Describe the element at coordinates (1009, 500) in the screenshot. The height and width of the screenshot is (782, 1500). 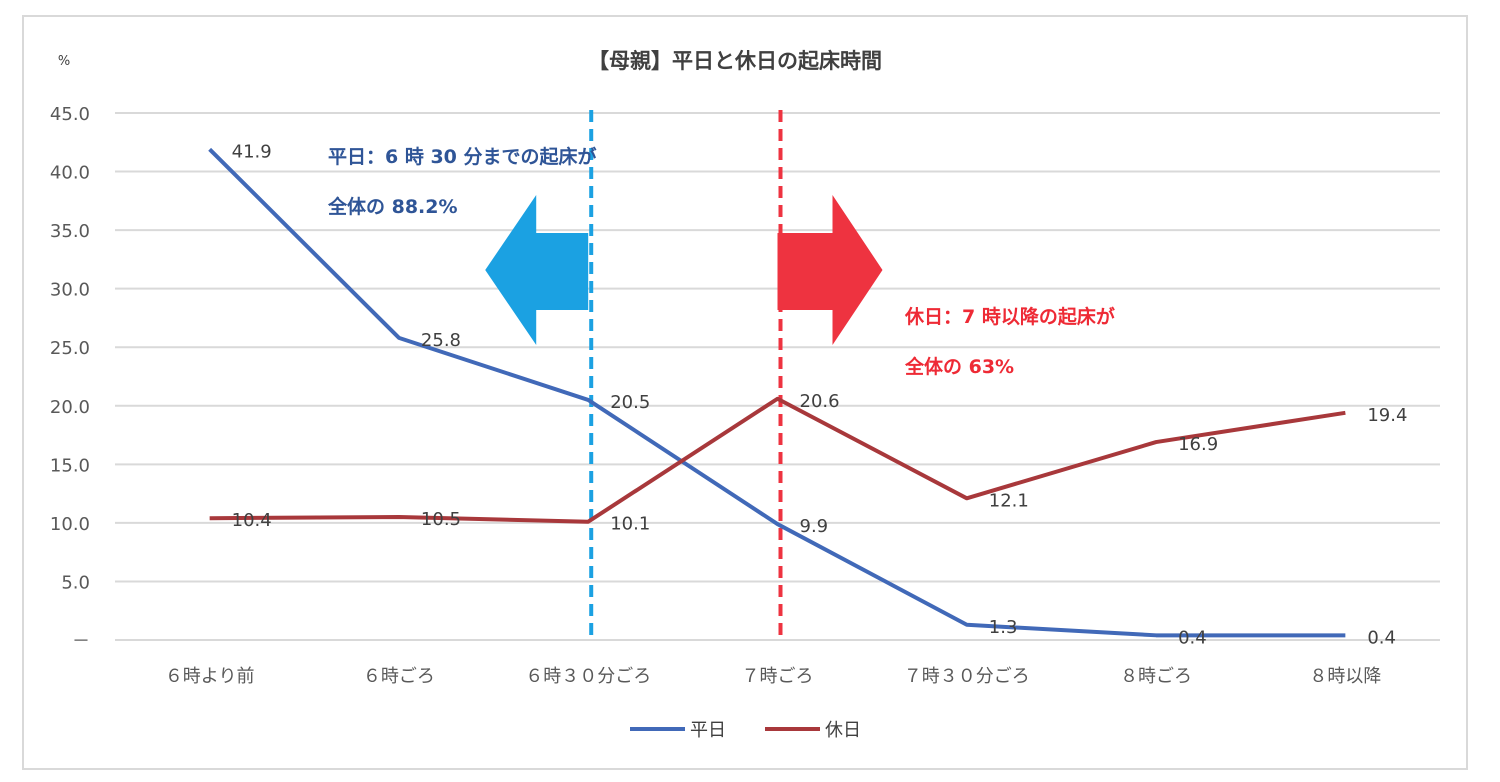
I see `data-label: 12.1` at that location.